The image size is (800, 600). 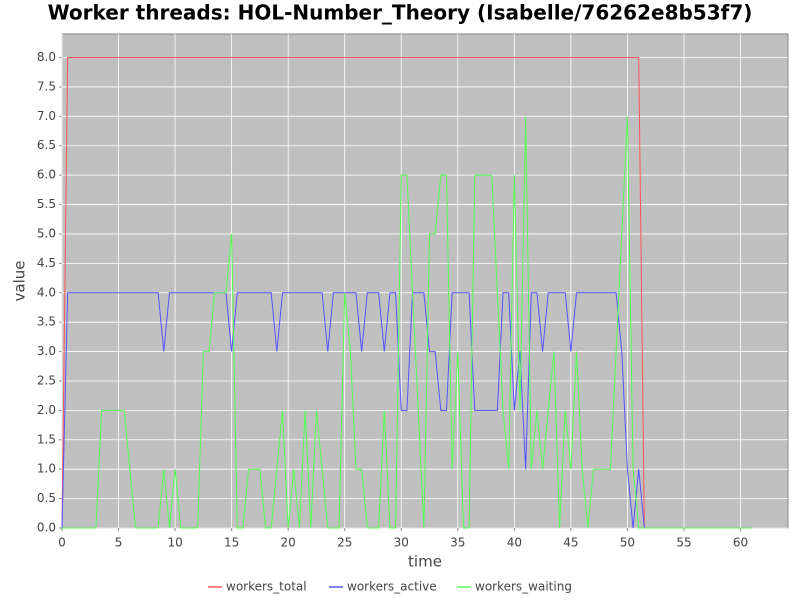 I want to click on y-tick-label: 4.5, so click(x=46, y=263).